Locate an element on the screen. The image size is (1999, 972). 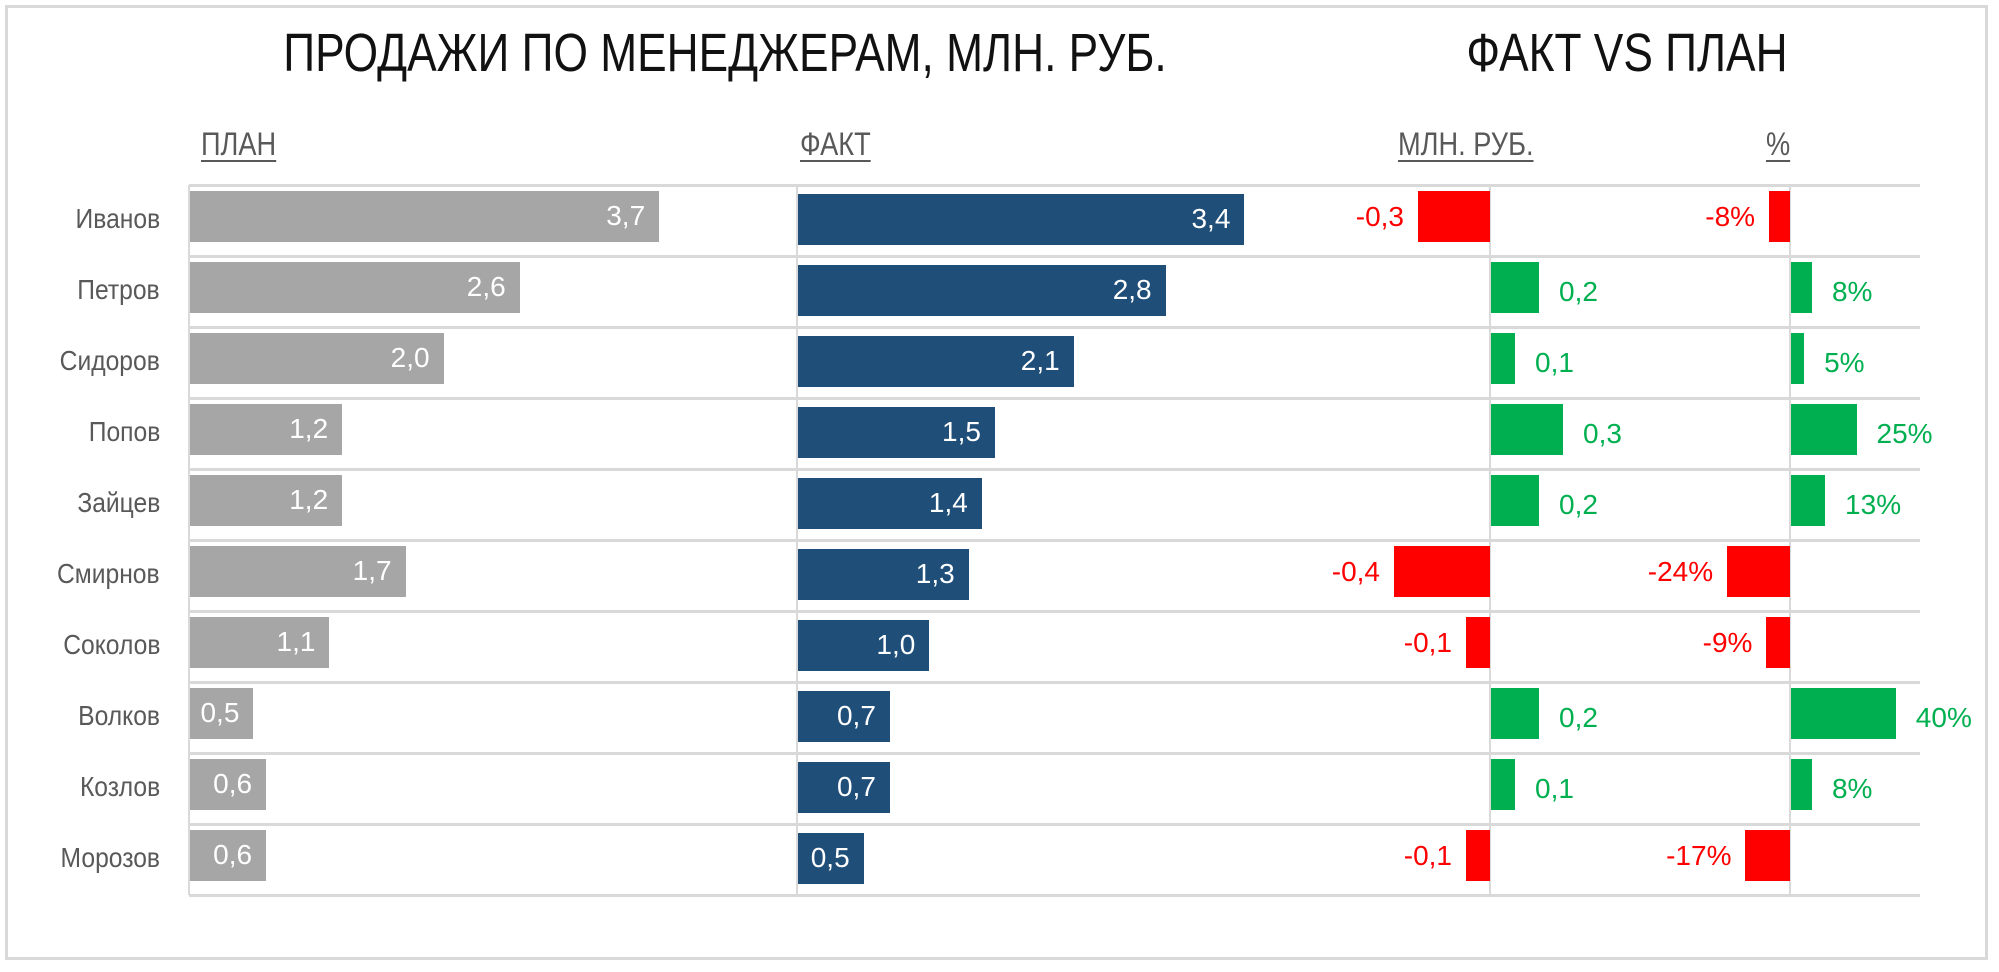
bar-0-Зайцев is located at coordinates (266, 500).